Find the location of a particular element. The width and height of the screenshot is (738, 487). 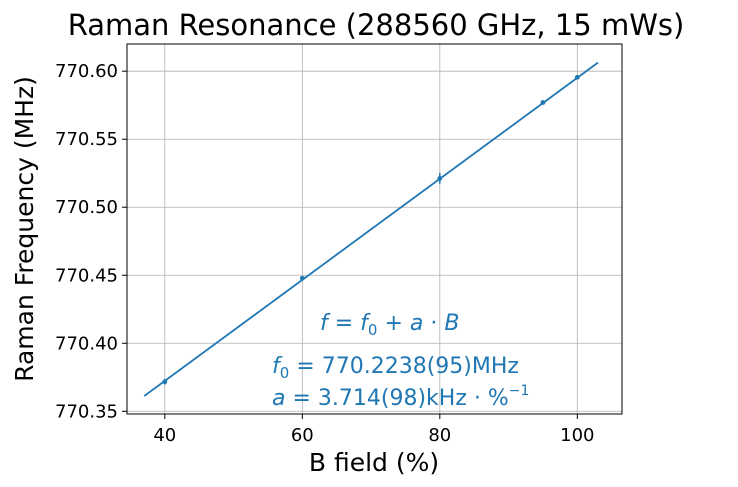

f0-fit-result: f0 = 770.2238(95)MHz is located at coordinates (395, 368).